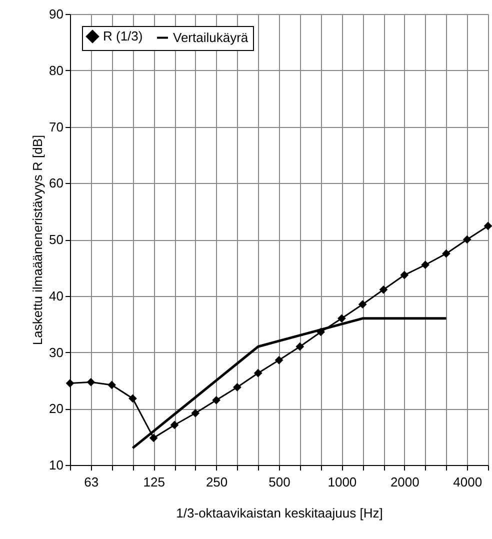 This screenshot has height=539, width=492. What do you see at coordinates (91, 482) in the screenshot?
I see `x-tick-label: 63` at bounding box center [91, 482].